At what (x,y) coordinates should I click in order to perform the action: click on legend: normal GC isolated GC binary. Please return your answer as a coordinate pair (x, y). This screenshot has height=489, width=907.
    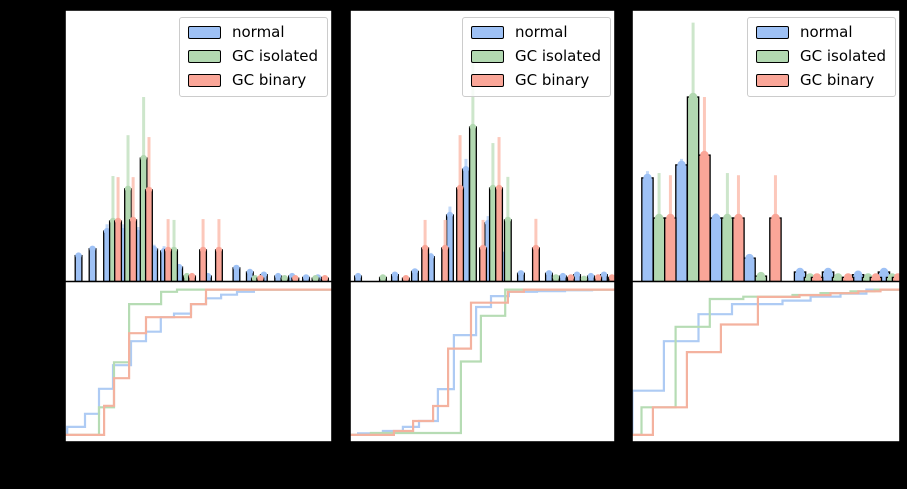
    Looking at the image, I should click on (821, 57).